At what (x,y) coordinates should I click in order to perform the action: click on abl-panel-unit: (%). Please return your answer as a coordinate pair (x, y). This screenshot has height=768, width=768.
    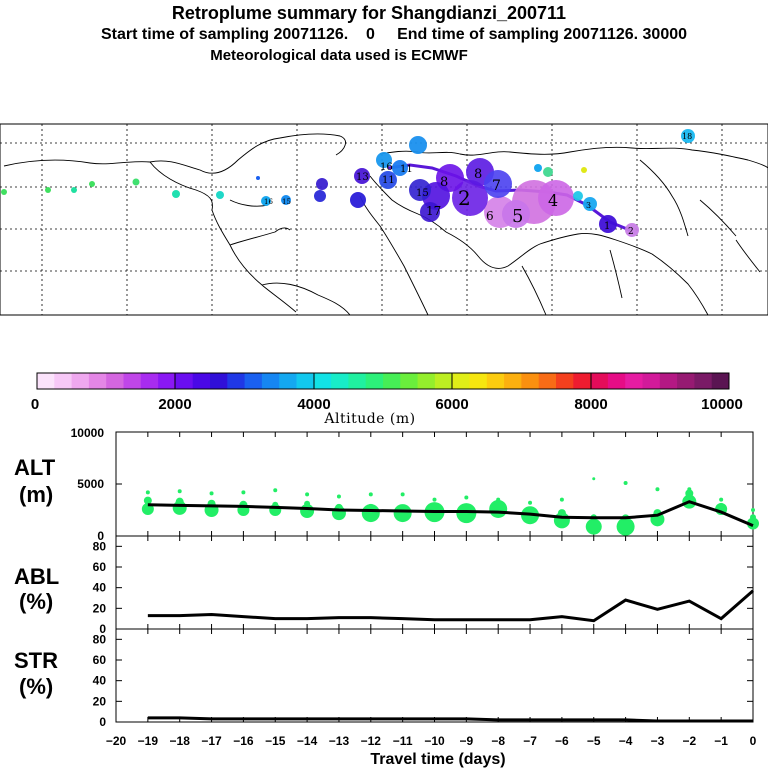
    Looking at the image, I should click on (36, 601).